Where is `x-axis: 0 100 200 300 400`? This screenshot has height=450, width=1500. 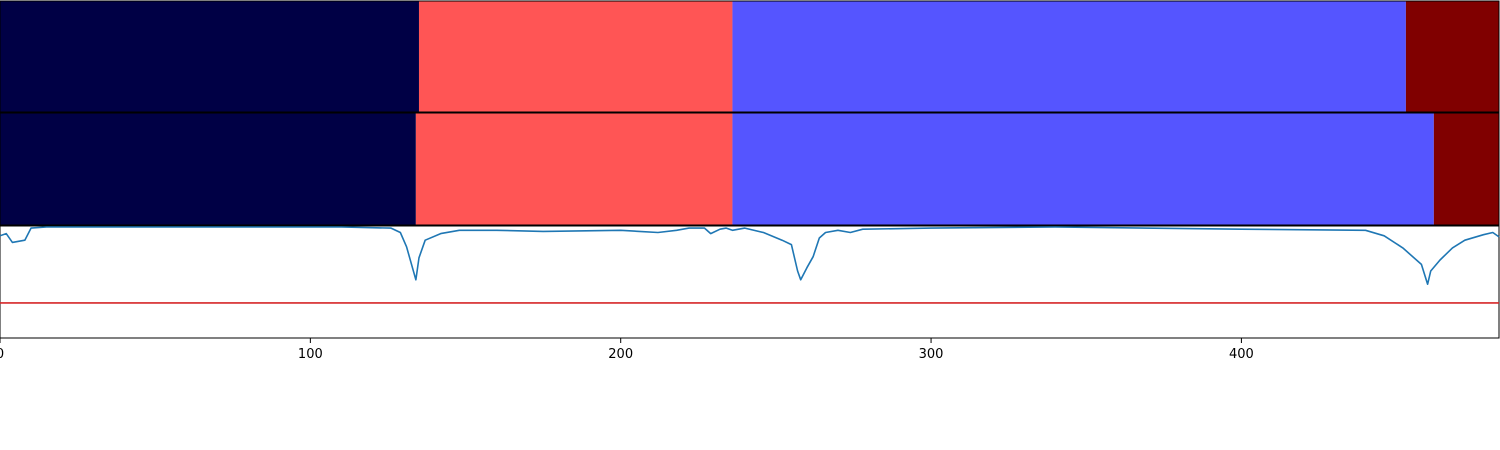 x-axis: 0 100 200 300 400 is located at coordinates (627, 350).